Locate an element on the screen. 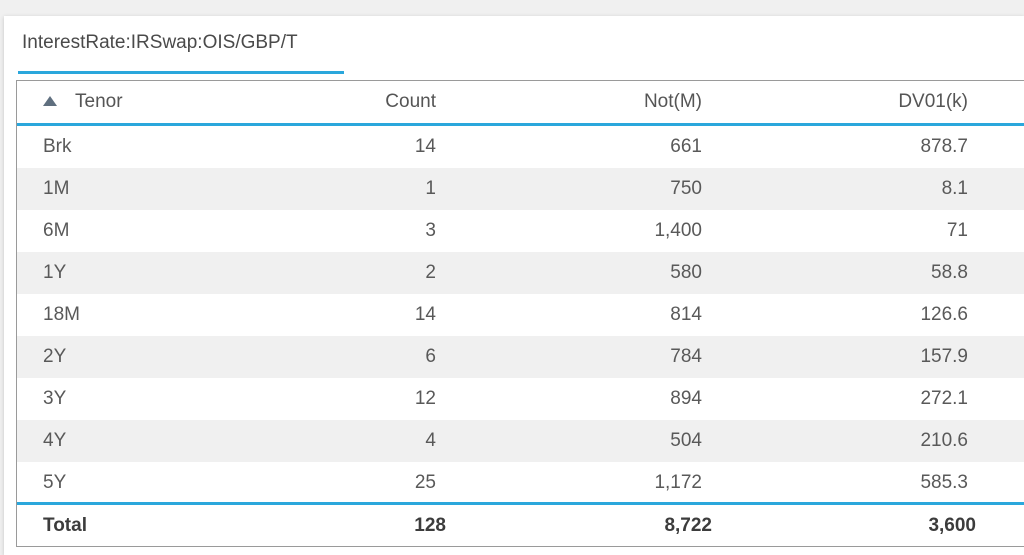 Image resolution: width=1024 pixels, height=555 pixels. cell-notional: 580 is located at coordinates (686, 272).